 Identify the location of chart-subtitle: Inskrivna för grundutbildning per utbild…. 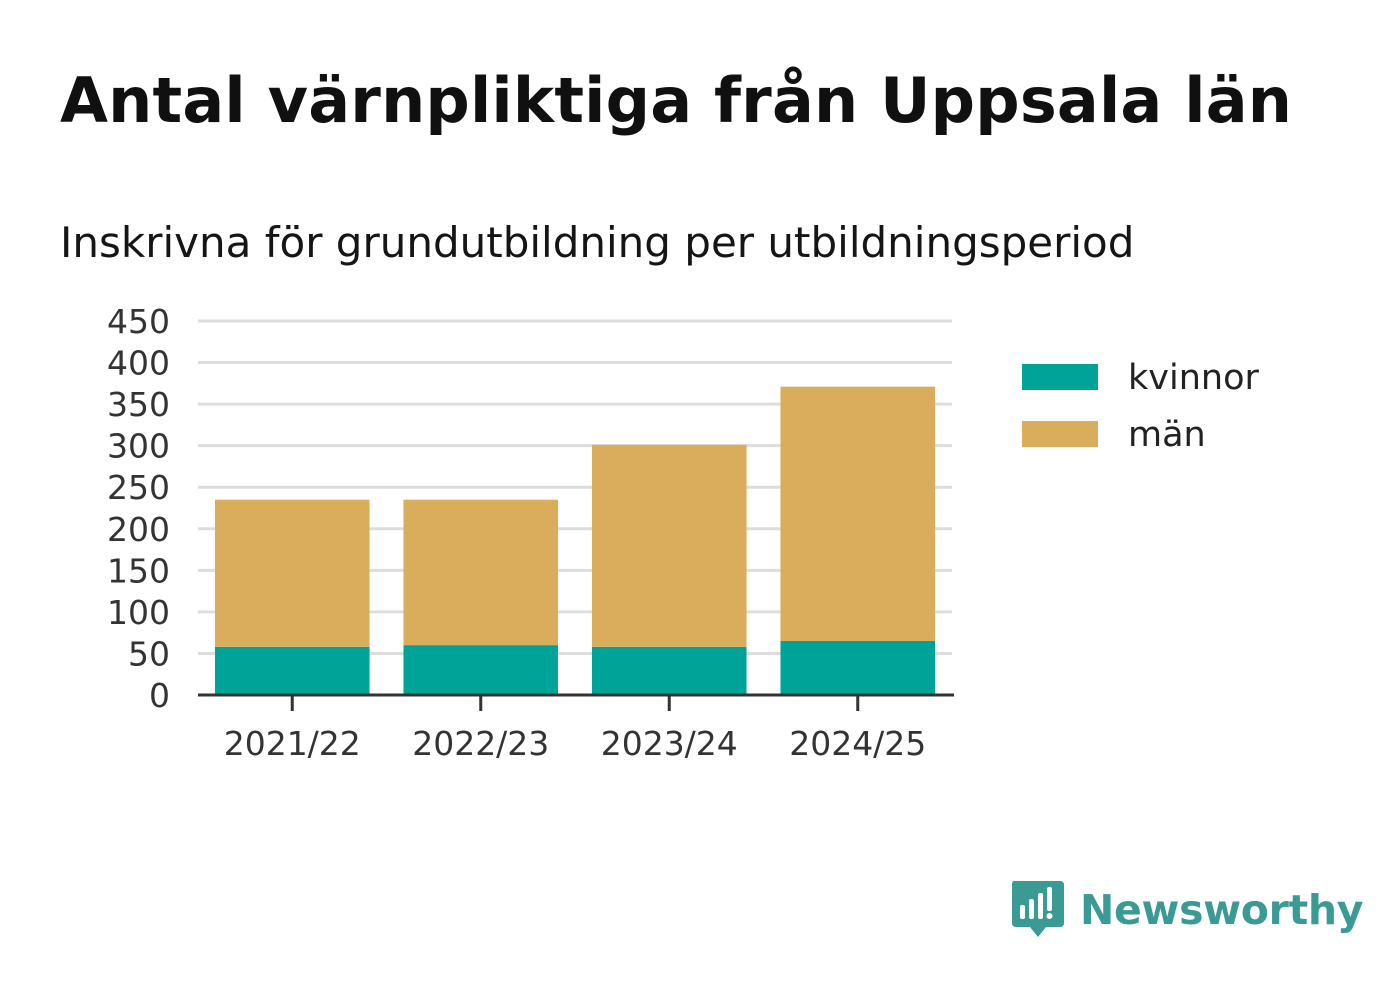
(597, 242).